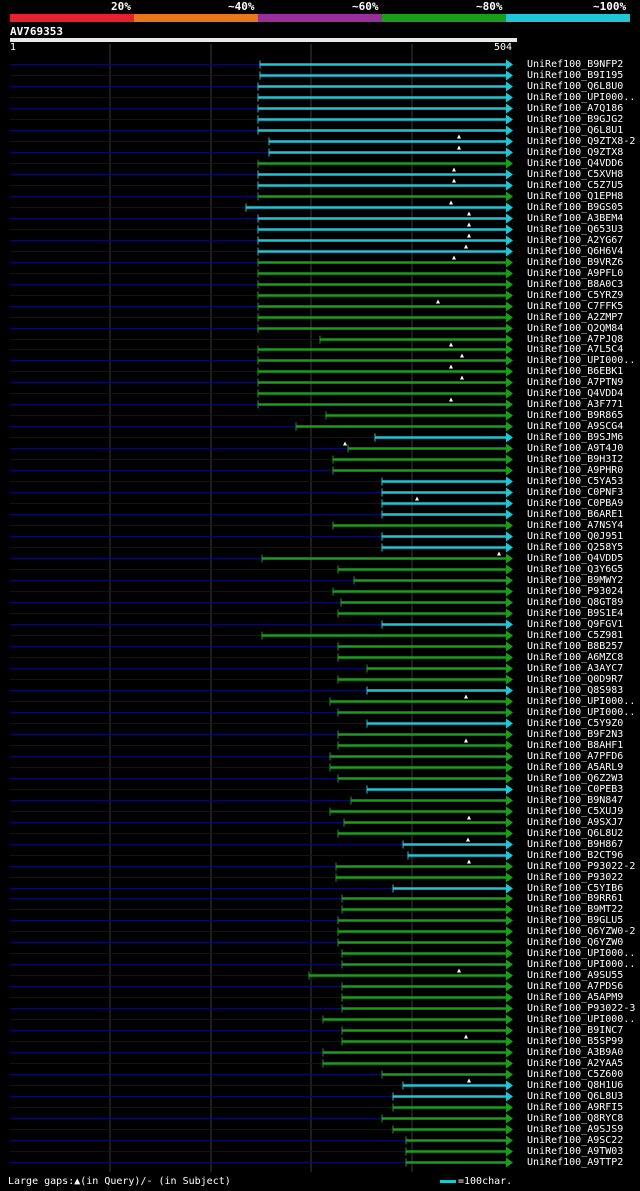  I want to click on hit-label: UniRef100_A6MZC8, so click(575, 657).